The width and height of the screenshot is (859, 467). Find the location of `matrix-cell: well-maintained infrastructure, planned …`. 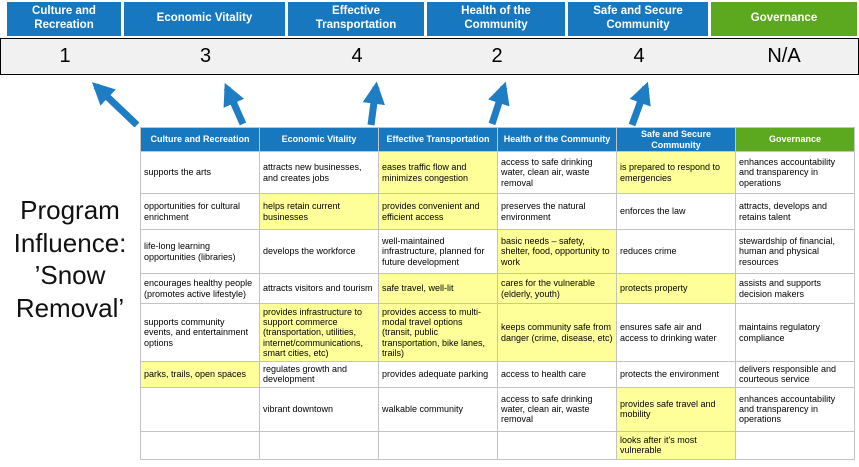

matrix-cell: well-maintained infrastructure, planned … is located at coordinates (438, 251).